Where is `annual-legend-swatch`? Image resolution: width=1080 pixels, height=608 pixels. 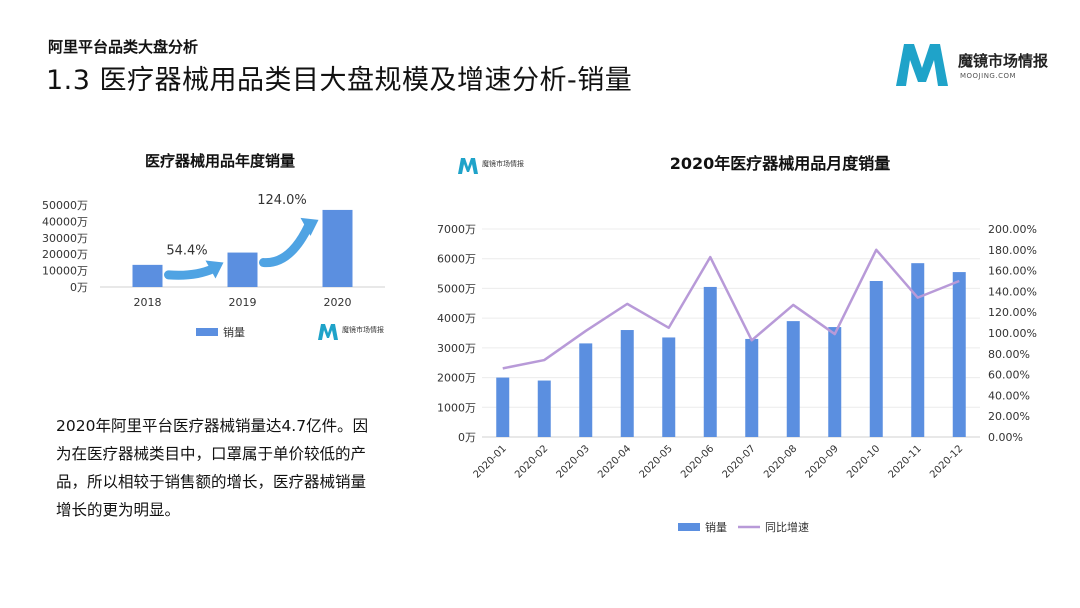 annual-legend-swatch is located at coordinates (207, 332).